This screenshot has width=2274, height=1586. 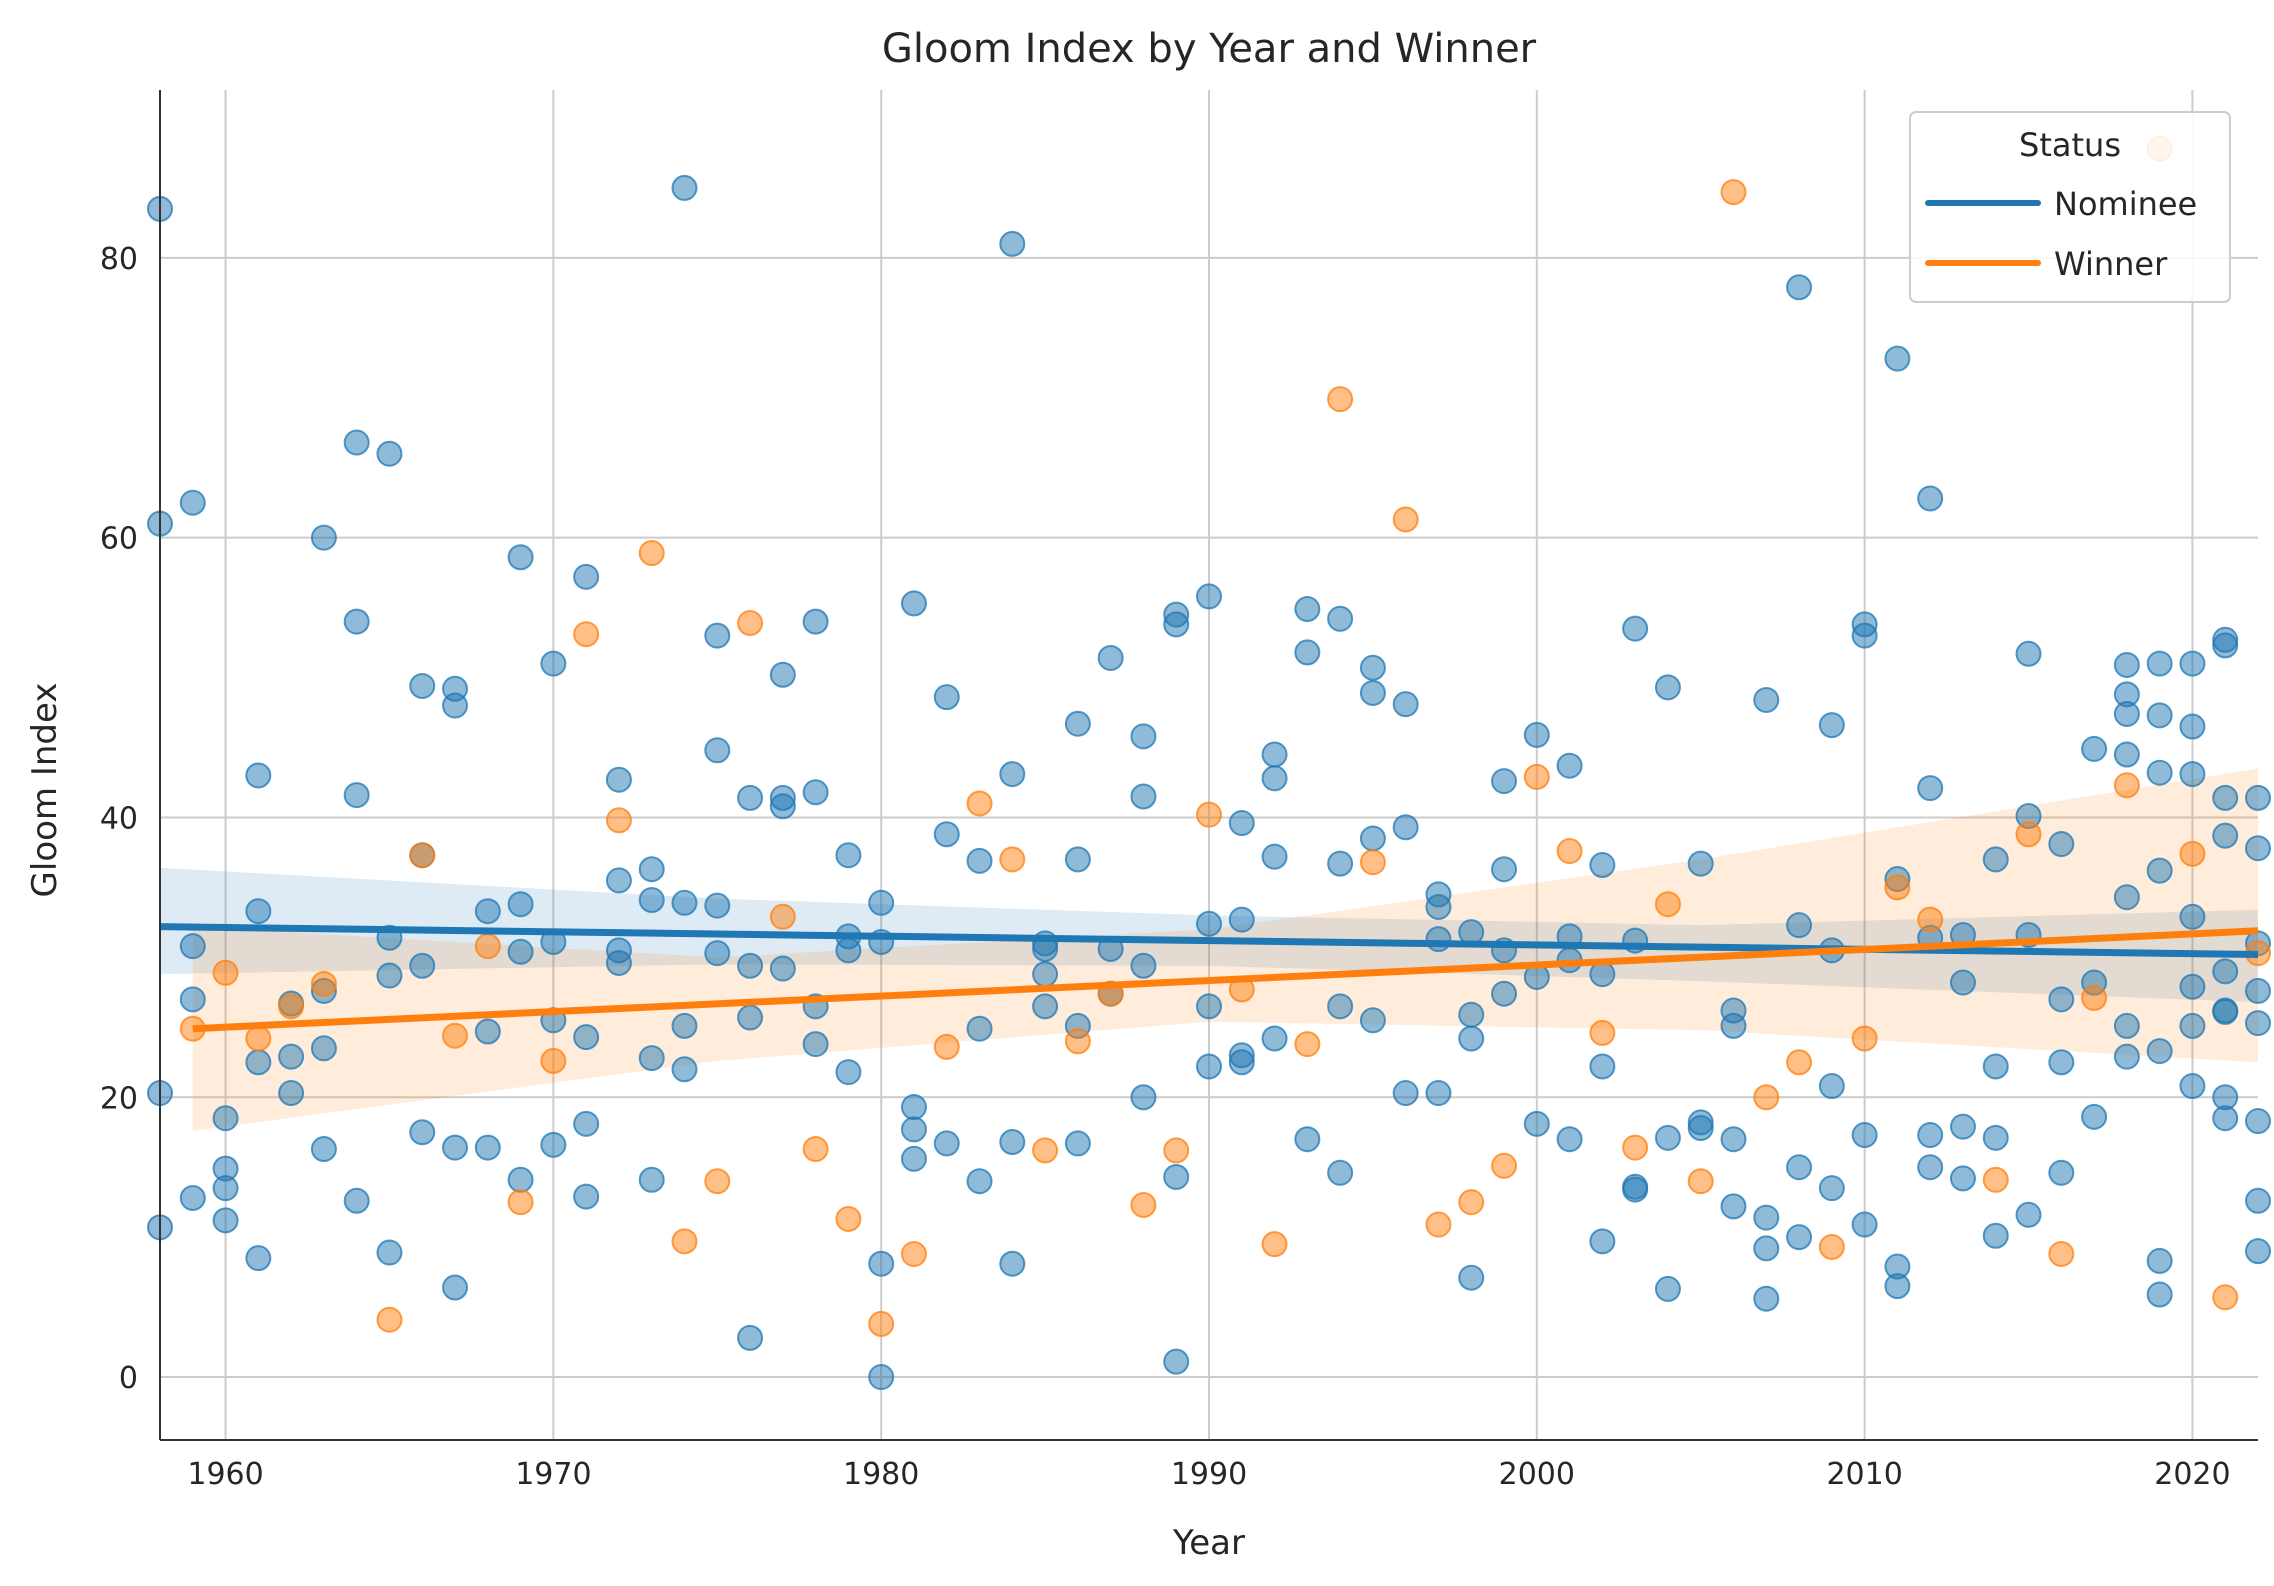 What do you see at coordinates (119, 259) in the screenshot?
I see `y-tick-label: 80` at bounding box center [119, 259].